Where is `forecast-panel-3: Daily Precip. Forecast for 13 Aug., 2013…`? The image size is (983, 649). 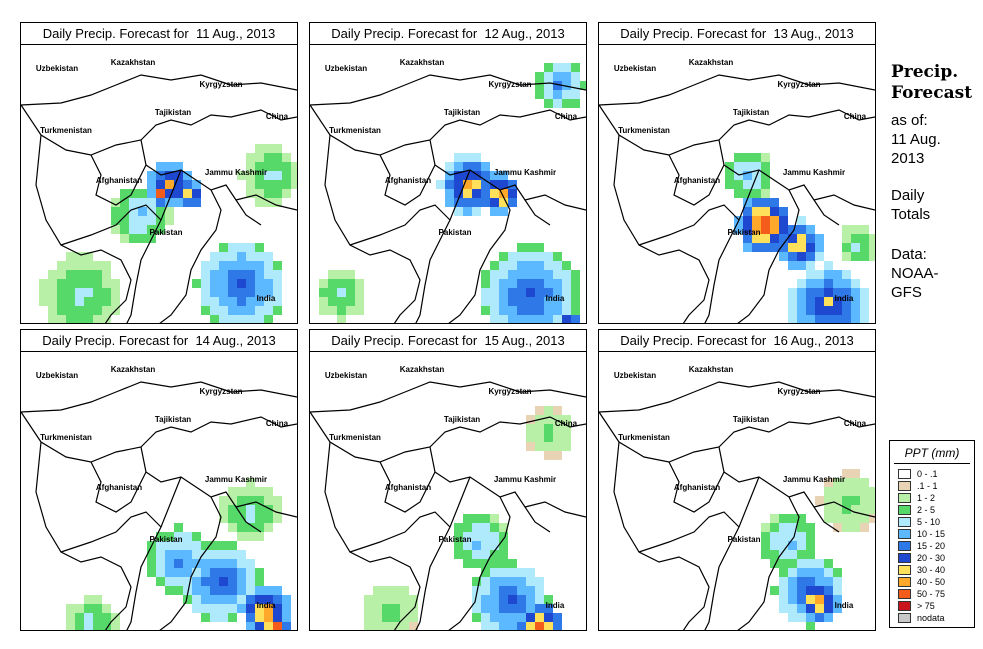
forecast-panel-3: Daily Precip. Forecast for 13 Aug., 2013… is located at coordinates (737, 173).